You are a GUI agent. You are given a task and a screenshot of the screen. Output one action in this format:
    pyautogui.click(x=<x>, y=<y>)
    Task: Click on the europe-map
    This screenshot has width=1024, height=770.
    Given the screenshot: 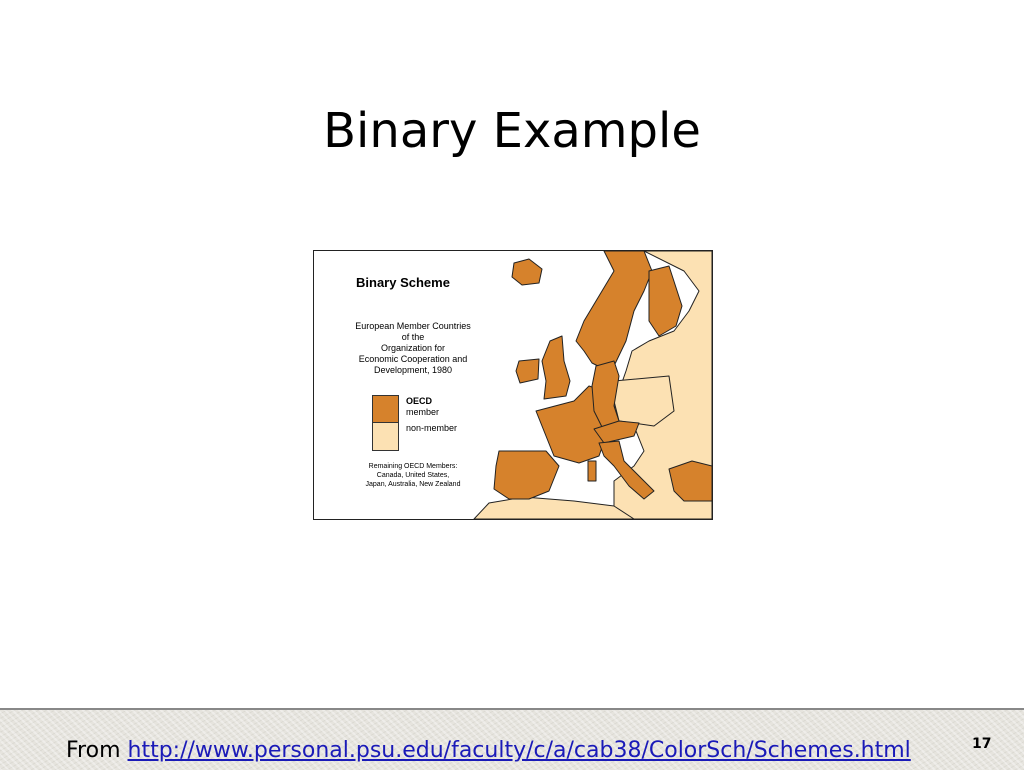 What is the action you would take?
    pyautogui.click(x=592, y=385)
    